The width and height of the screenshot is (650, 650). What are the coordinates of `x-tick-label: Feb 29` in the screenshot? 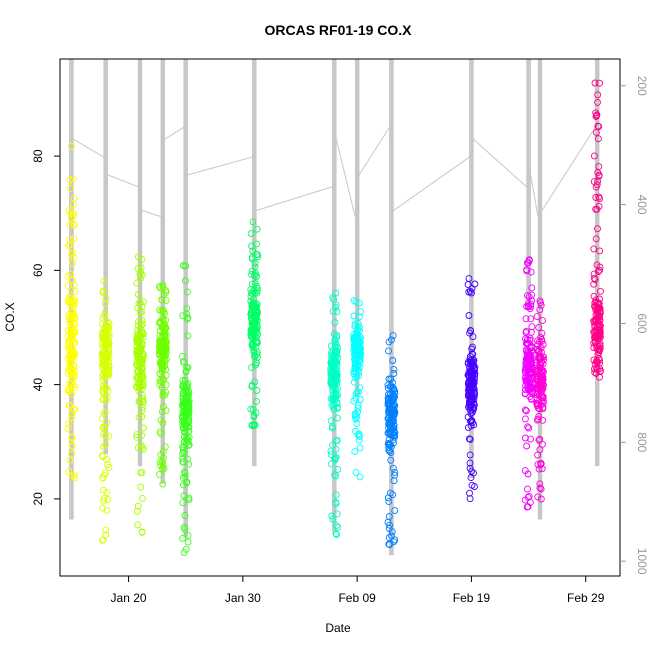 It's located at (586, 598).